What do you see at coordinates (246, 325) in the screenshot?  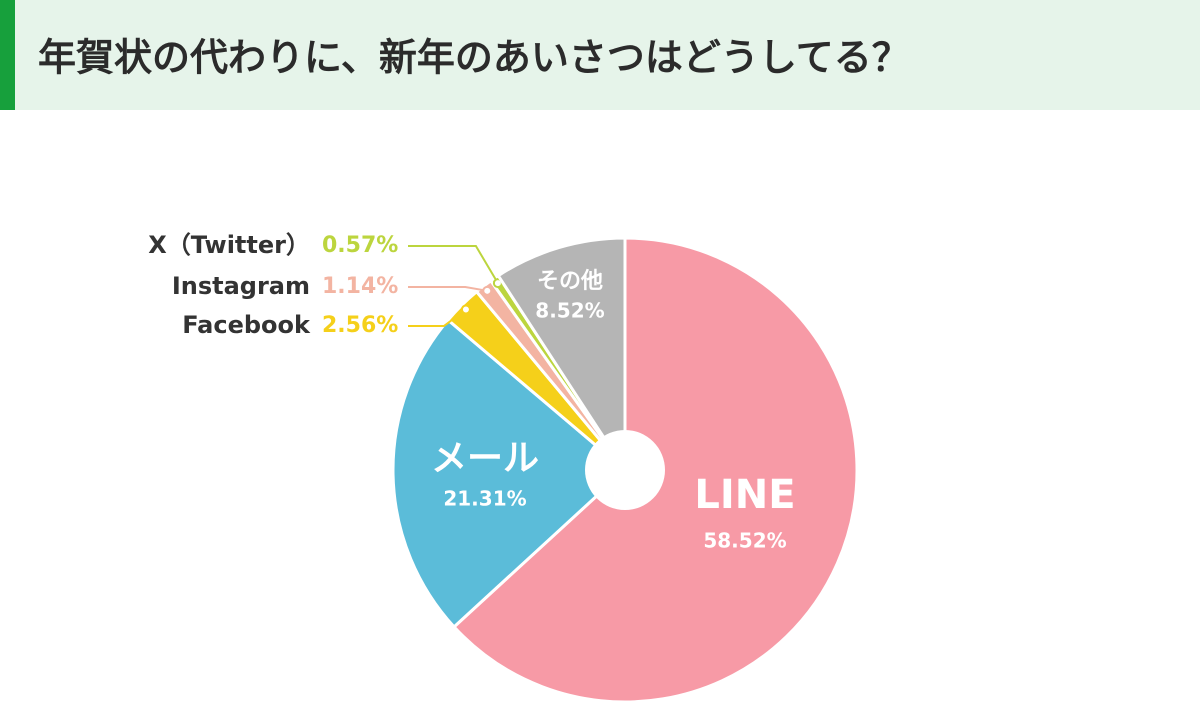 I see `slice-label: Facebook` at bounding box center [246, 325].